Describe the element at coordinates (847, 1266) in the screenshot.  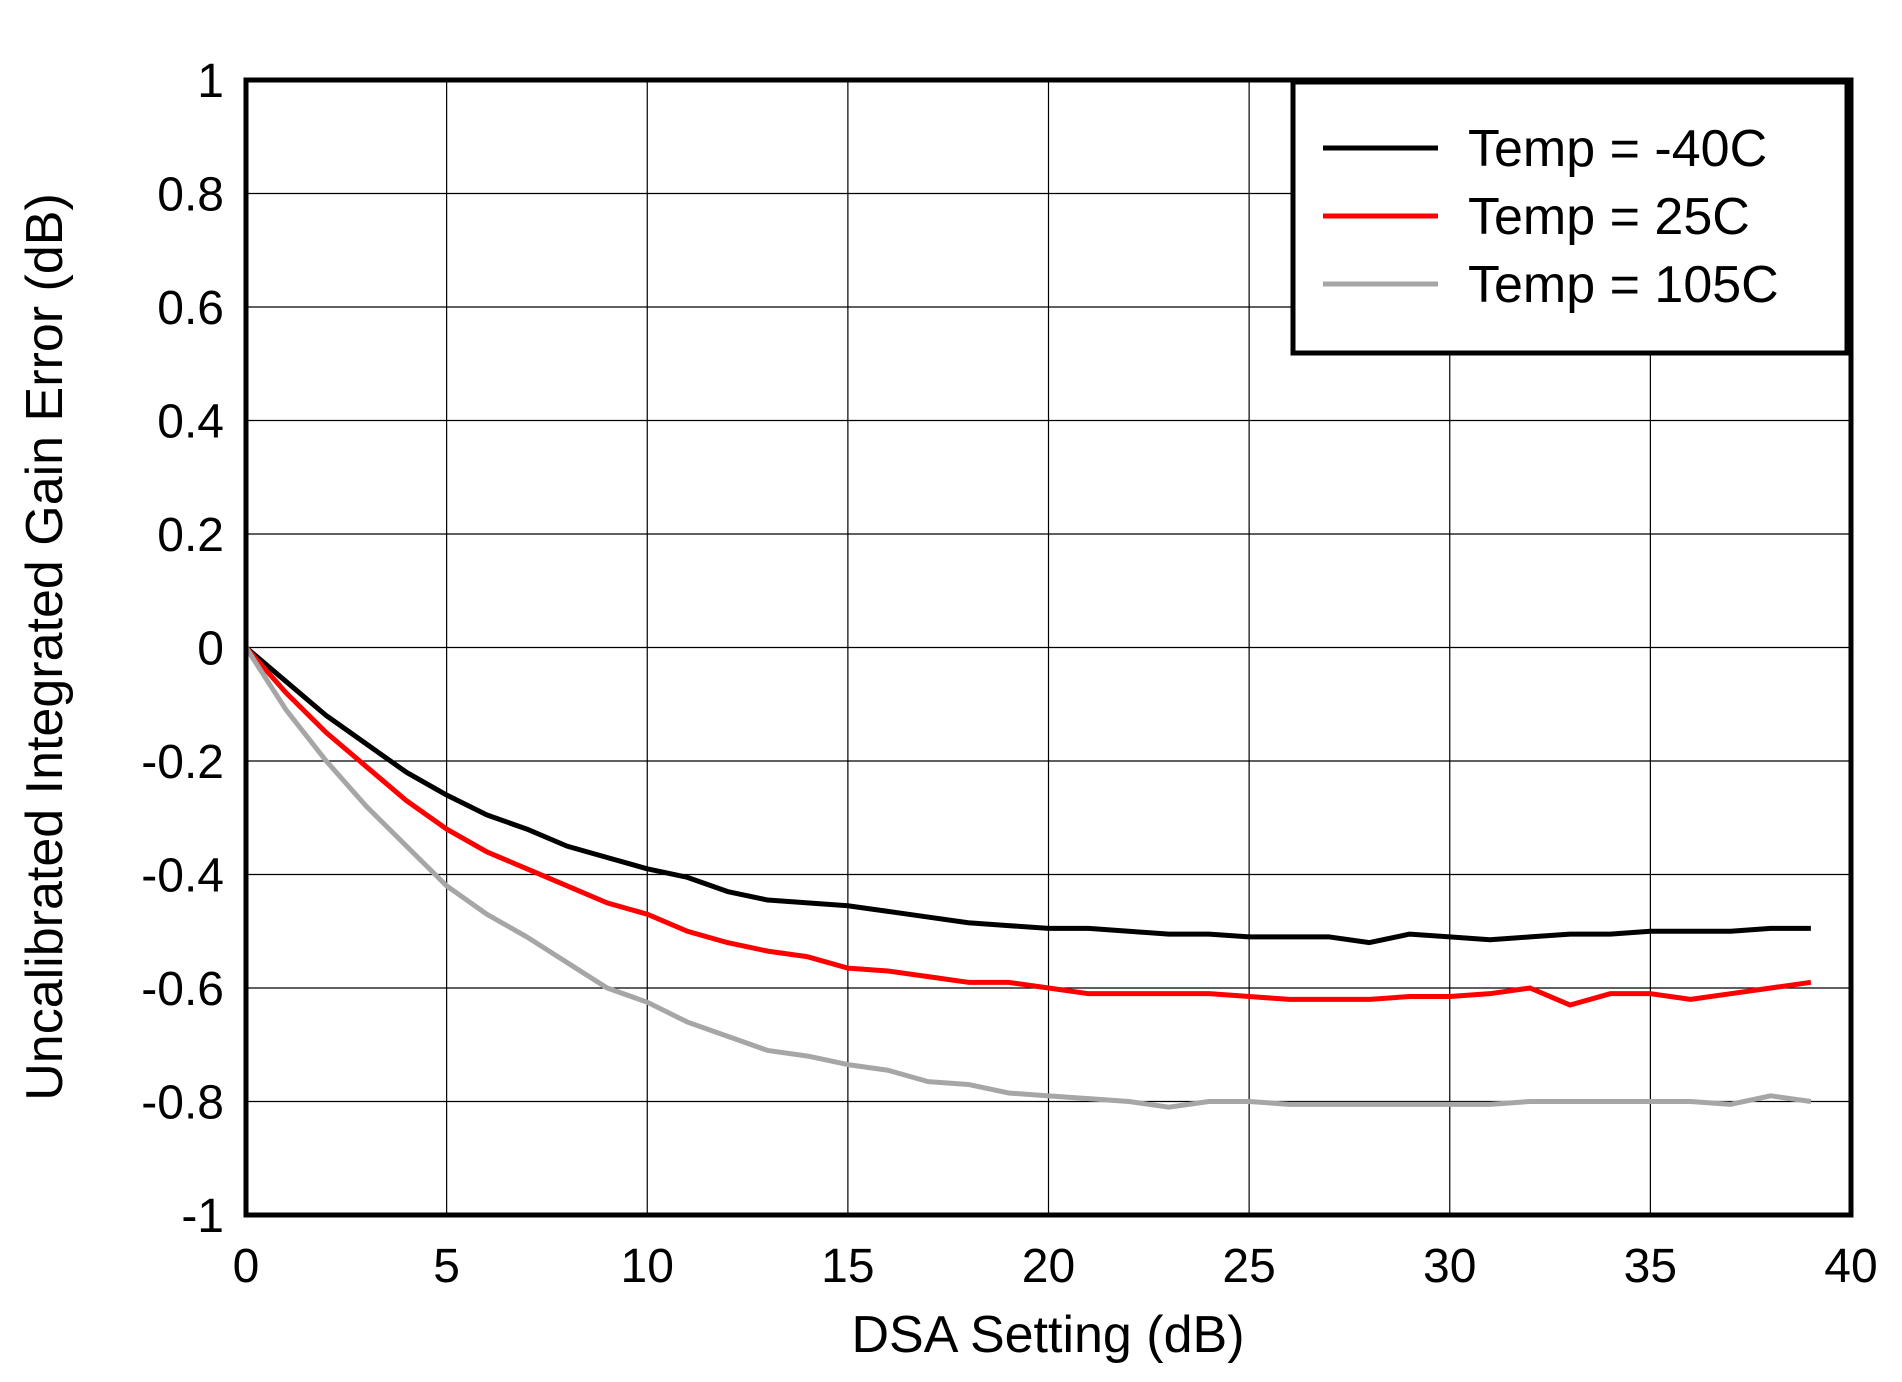
I see `x-tick-label: 15` at that location.